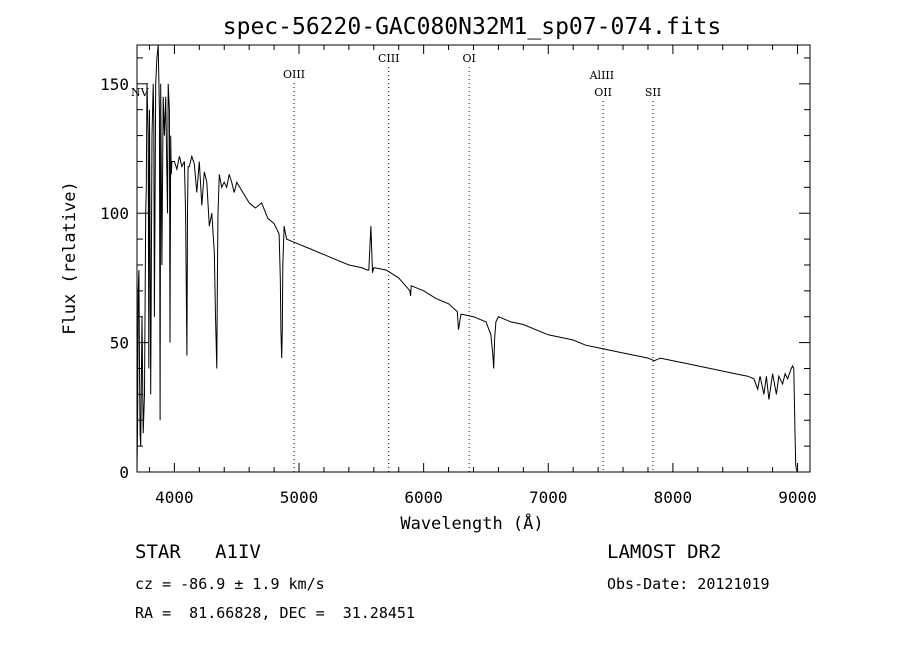  I want to click on subclass-label: A1IV, so click(238, 552).